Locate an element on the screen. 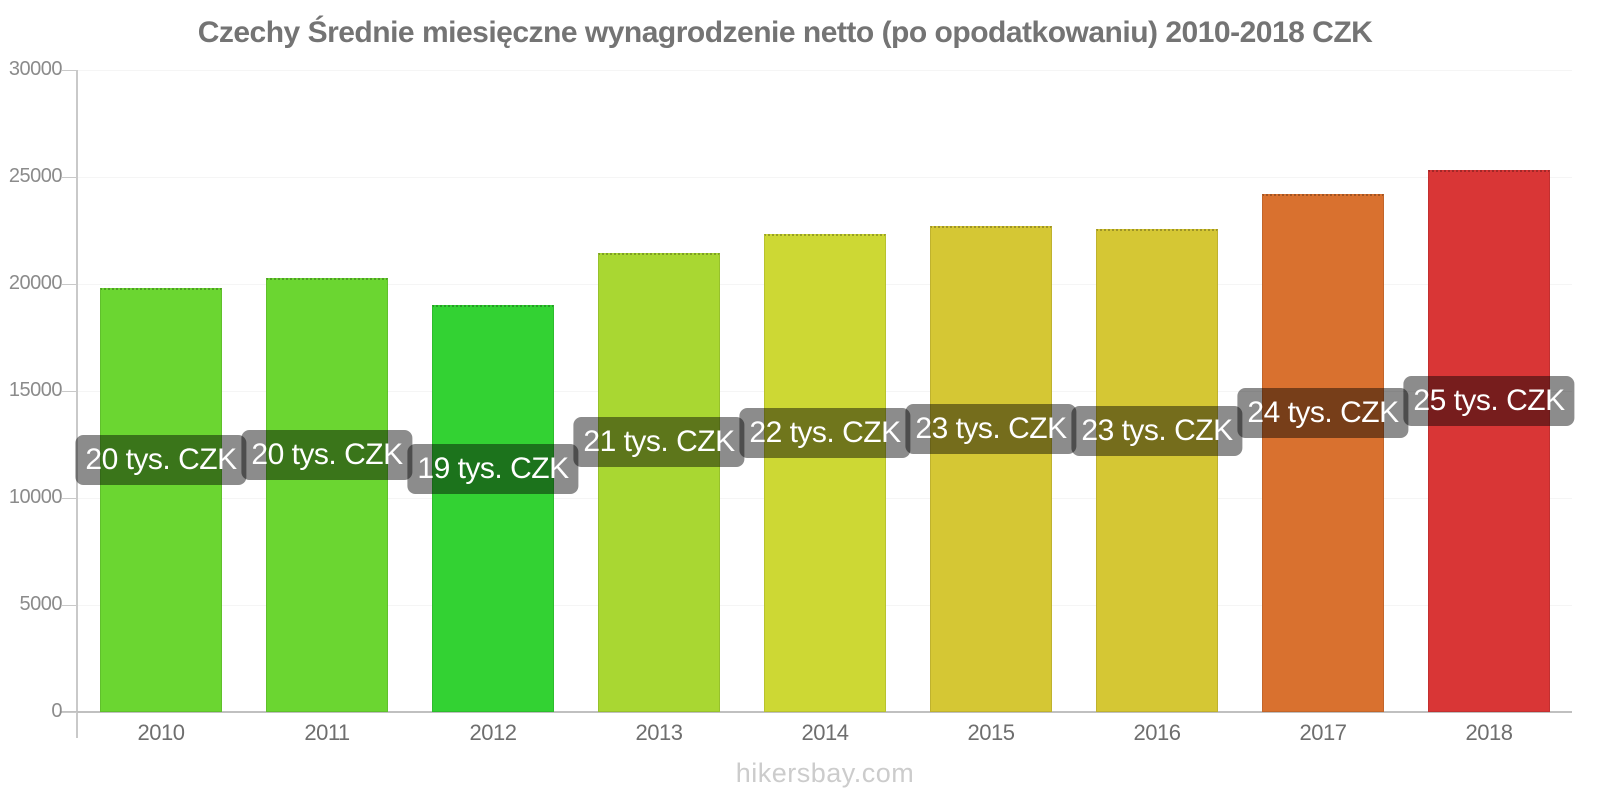  bar-value-label-2017: 24 tys. CZK is located at coordinates (1323, 413).